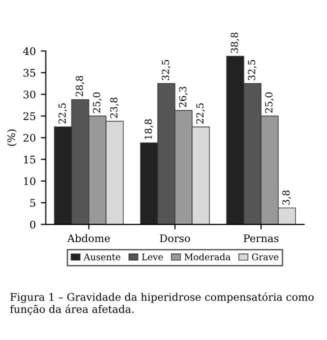  Describe the element at coordinates (30, 138) in the screenshot. I see `y-tick-label: 20` at that location.